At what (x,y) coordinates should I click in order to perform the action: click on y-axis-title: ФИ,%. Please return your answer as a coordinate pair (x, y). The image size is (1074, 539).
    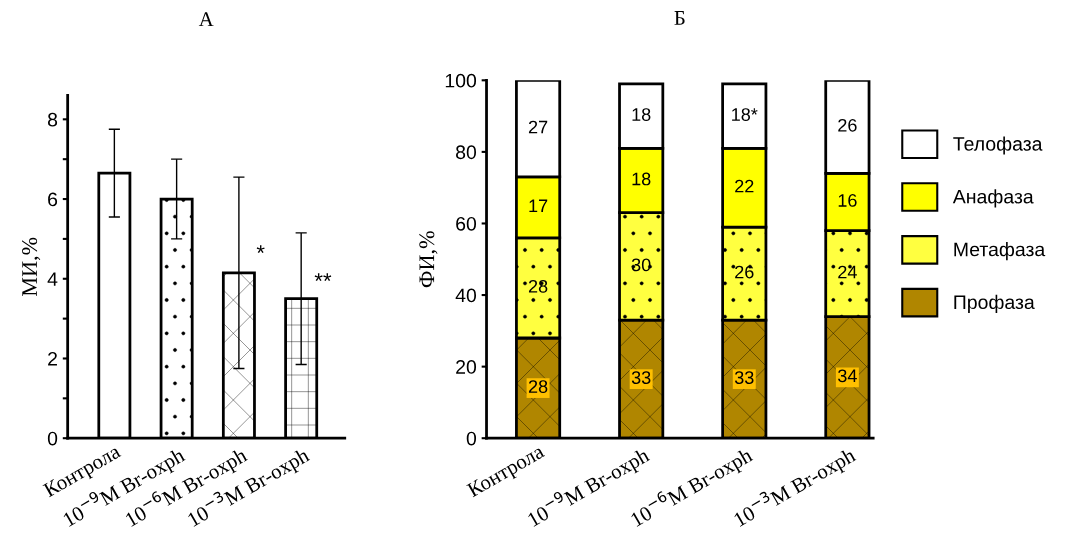
    Looking at the image, I should click on (428, 259).